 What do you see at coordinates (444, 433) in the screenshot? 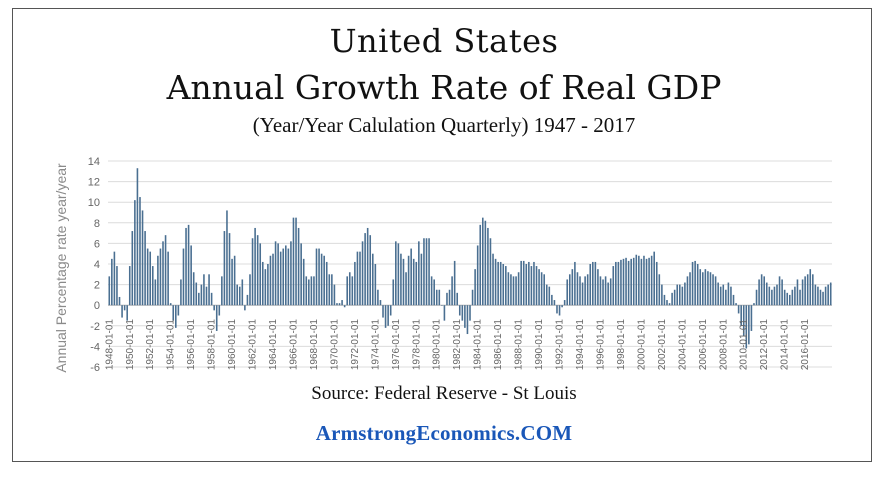
I see `brand-link: ArmstrongEconomics.COM` at bounding box center [444, 433].